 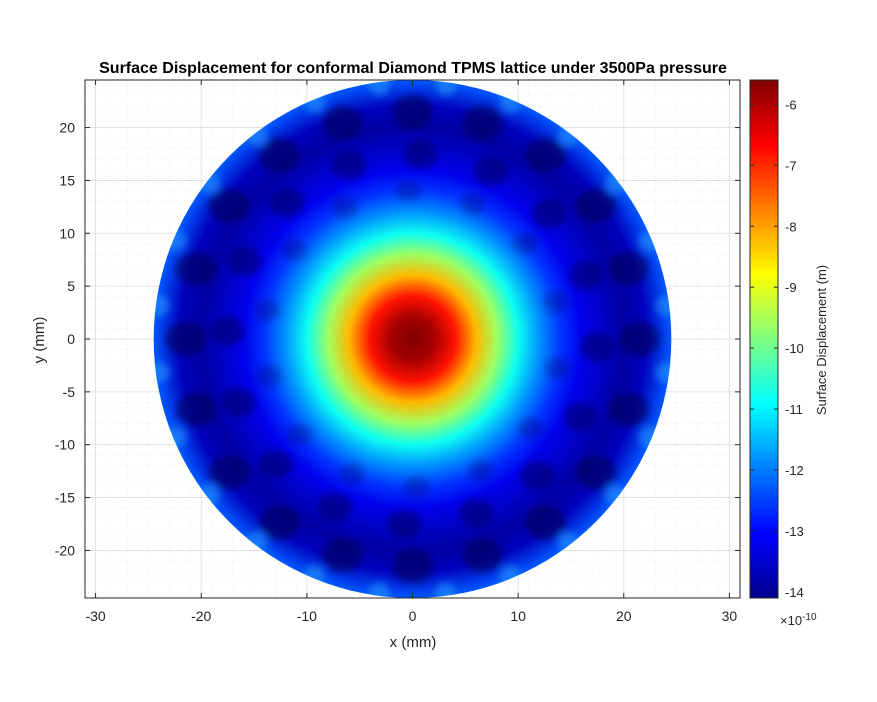 What do you see at coordinates (39, 340) in the screenshot?
I see `y-axis-label: y (mm)` at bounding box center [39, 340].